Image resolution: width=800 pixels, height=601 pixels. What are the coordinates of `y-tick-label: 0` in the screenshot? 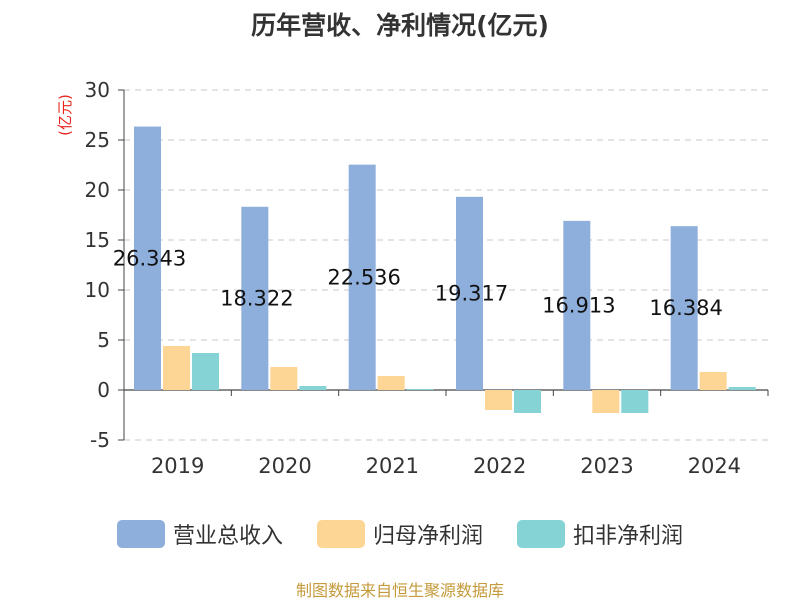 It's located at (103, 390).